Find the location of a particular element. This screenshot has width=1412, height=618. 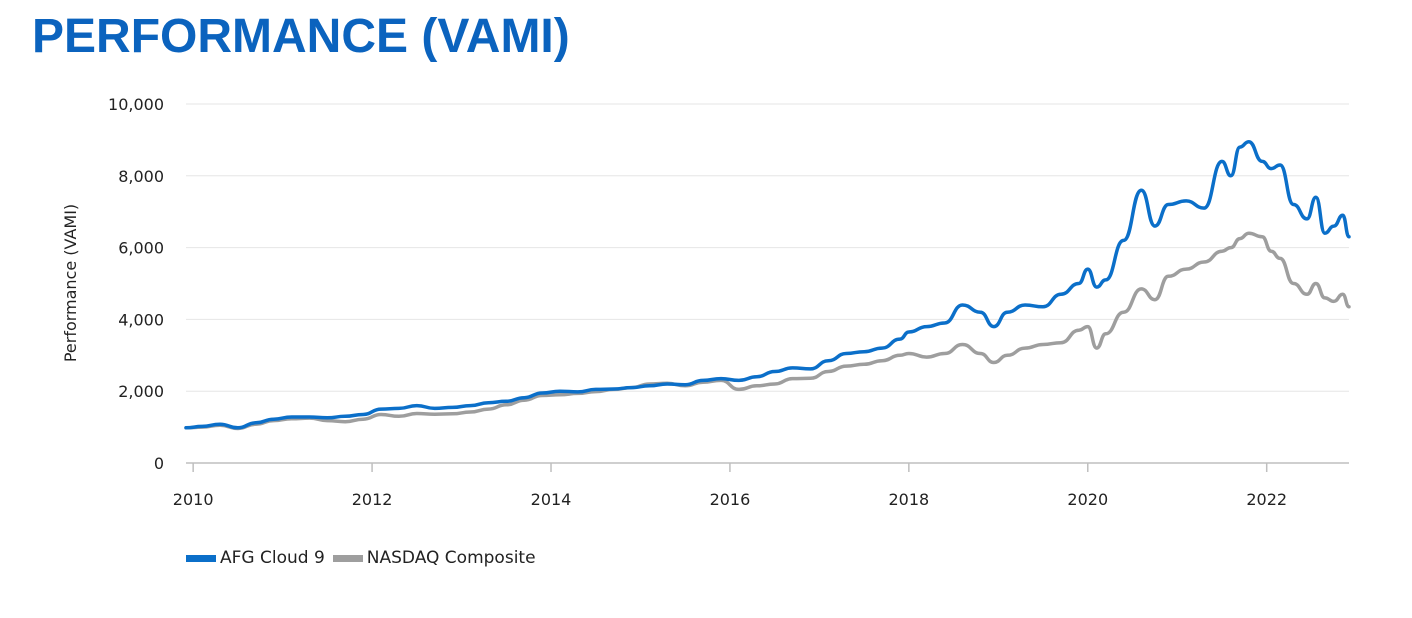

x-tick-label: 2010 is located at coordinates (193, 499).